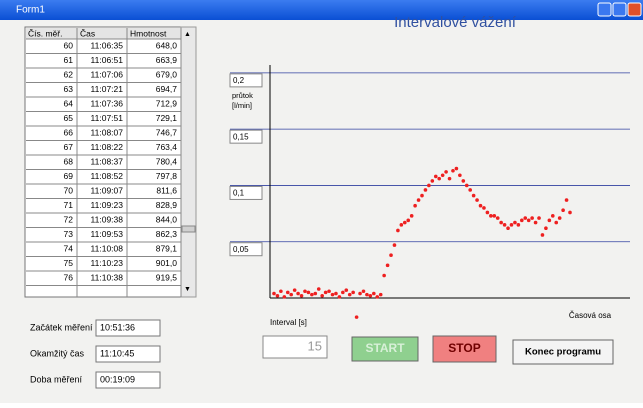  What do you see at coordinates (87, 33) in the screenshot?
I see `column-header: Čas` at bounding box center [87, 33].